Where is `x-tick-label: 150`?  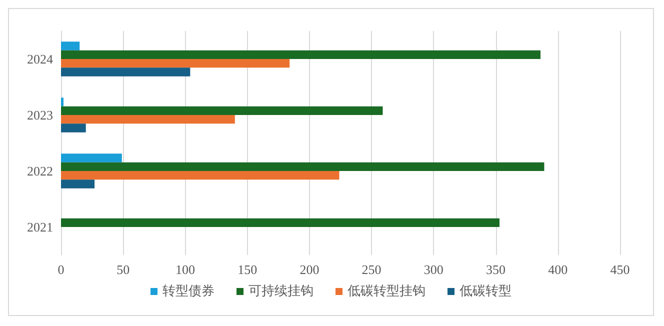
x-tick-label: 150 is located at coordinates (248, 269).